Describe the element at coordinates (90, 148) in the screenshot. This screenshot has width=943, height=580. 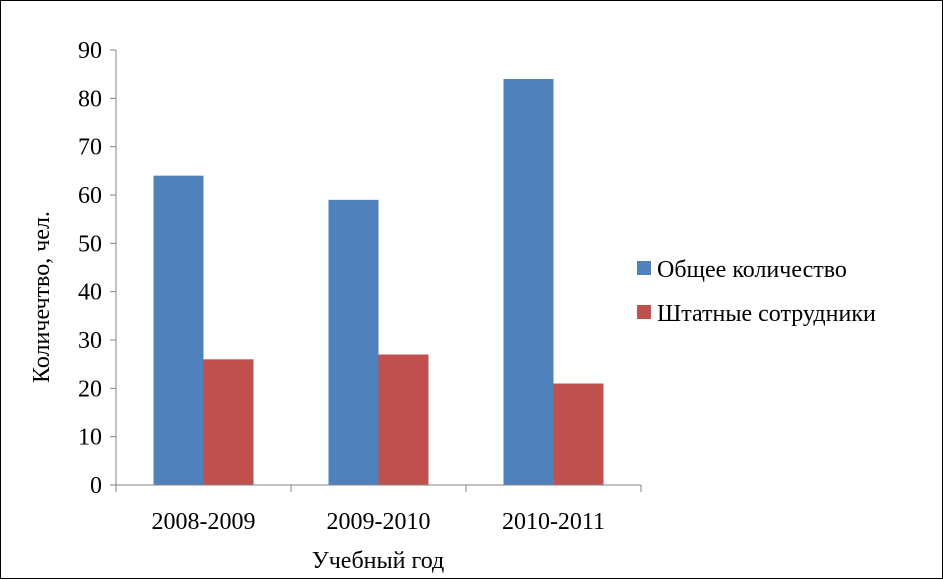
I see `y-tick-label: 70` at that location.